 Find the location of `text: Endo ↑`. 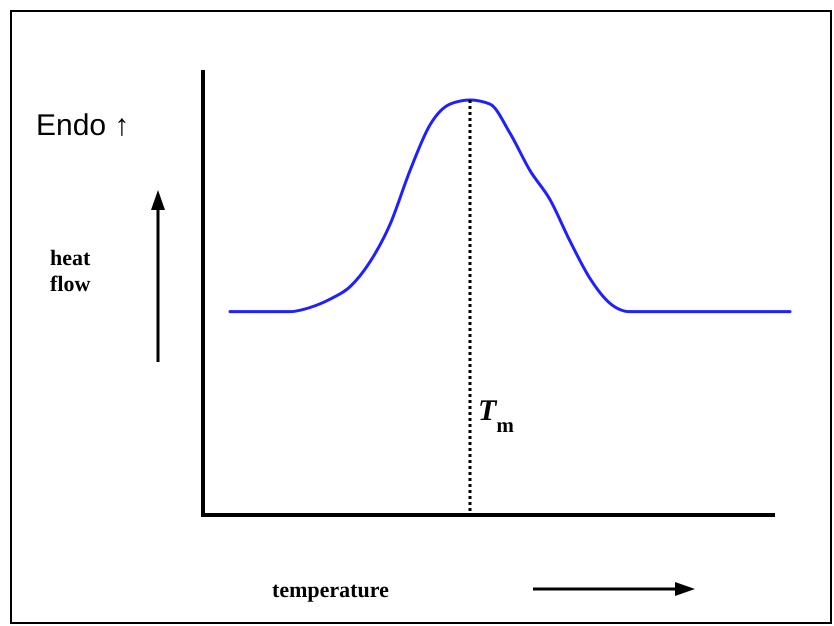

text: Endo ↑ is located at coordinates (83, 125).